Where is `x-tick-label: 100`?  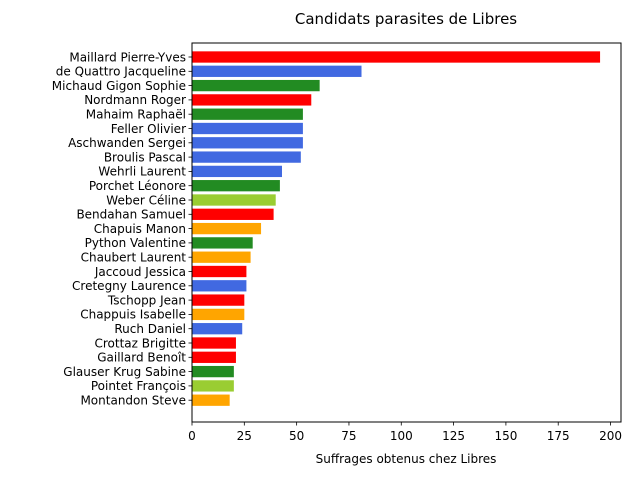 x-tick-label: 100 is located at coordinates (401, 436).